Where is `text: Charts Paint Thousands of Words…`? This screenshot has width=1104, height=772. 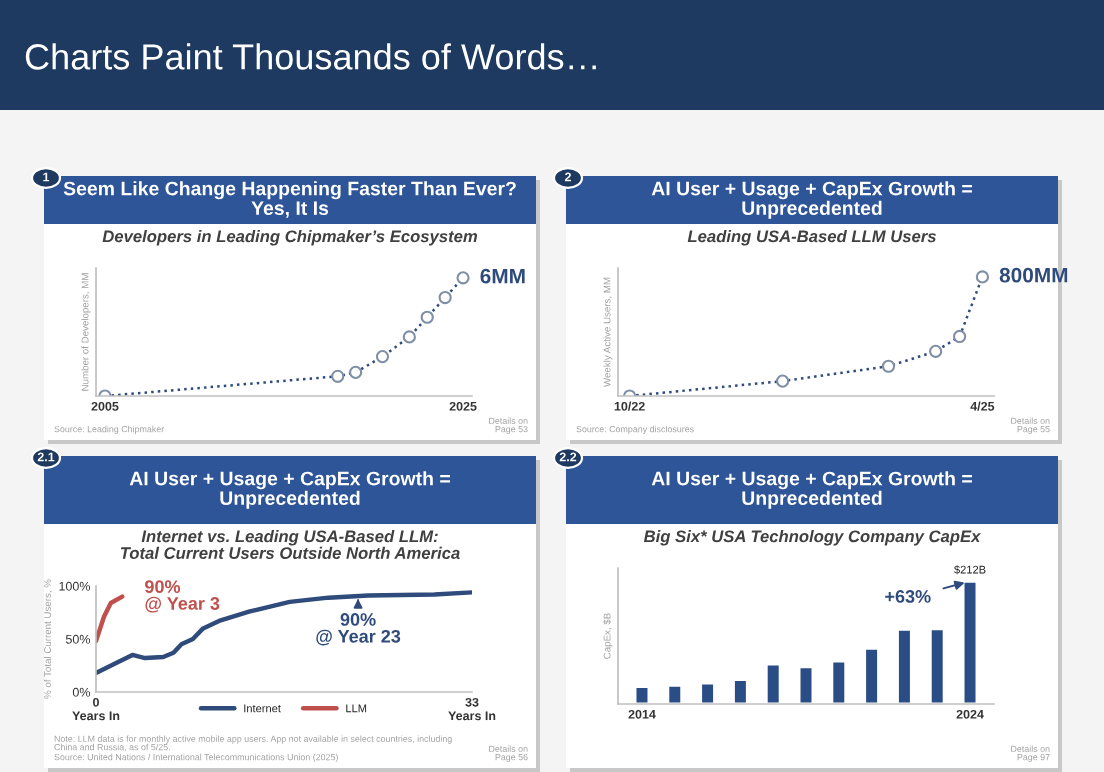
text: Charts Paint Thousands of Words… is located at coordinates (310, 56).